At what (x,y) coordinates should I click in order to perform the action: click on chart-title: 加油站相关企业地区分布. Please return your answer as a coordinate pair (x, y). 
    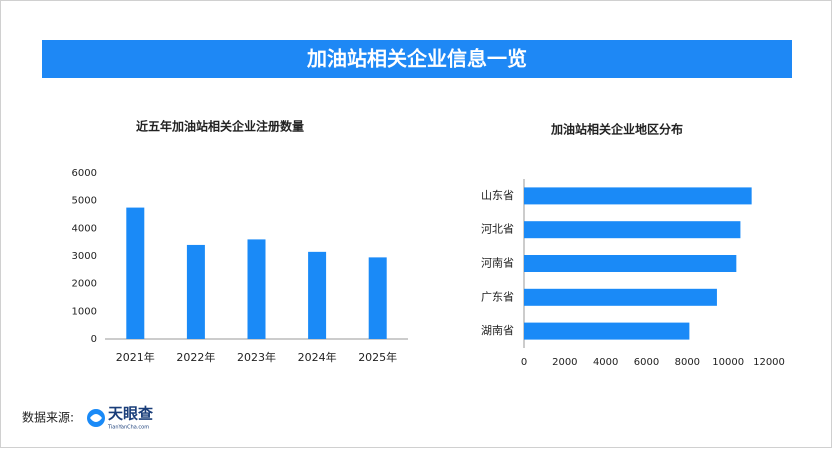
    Looking at the image, I should click on (616, 129).